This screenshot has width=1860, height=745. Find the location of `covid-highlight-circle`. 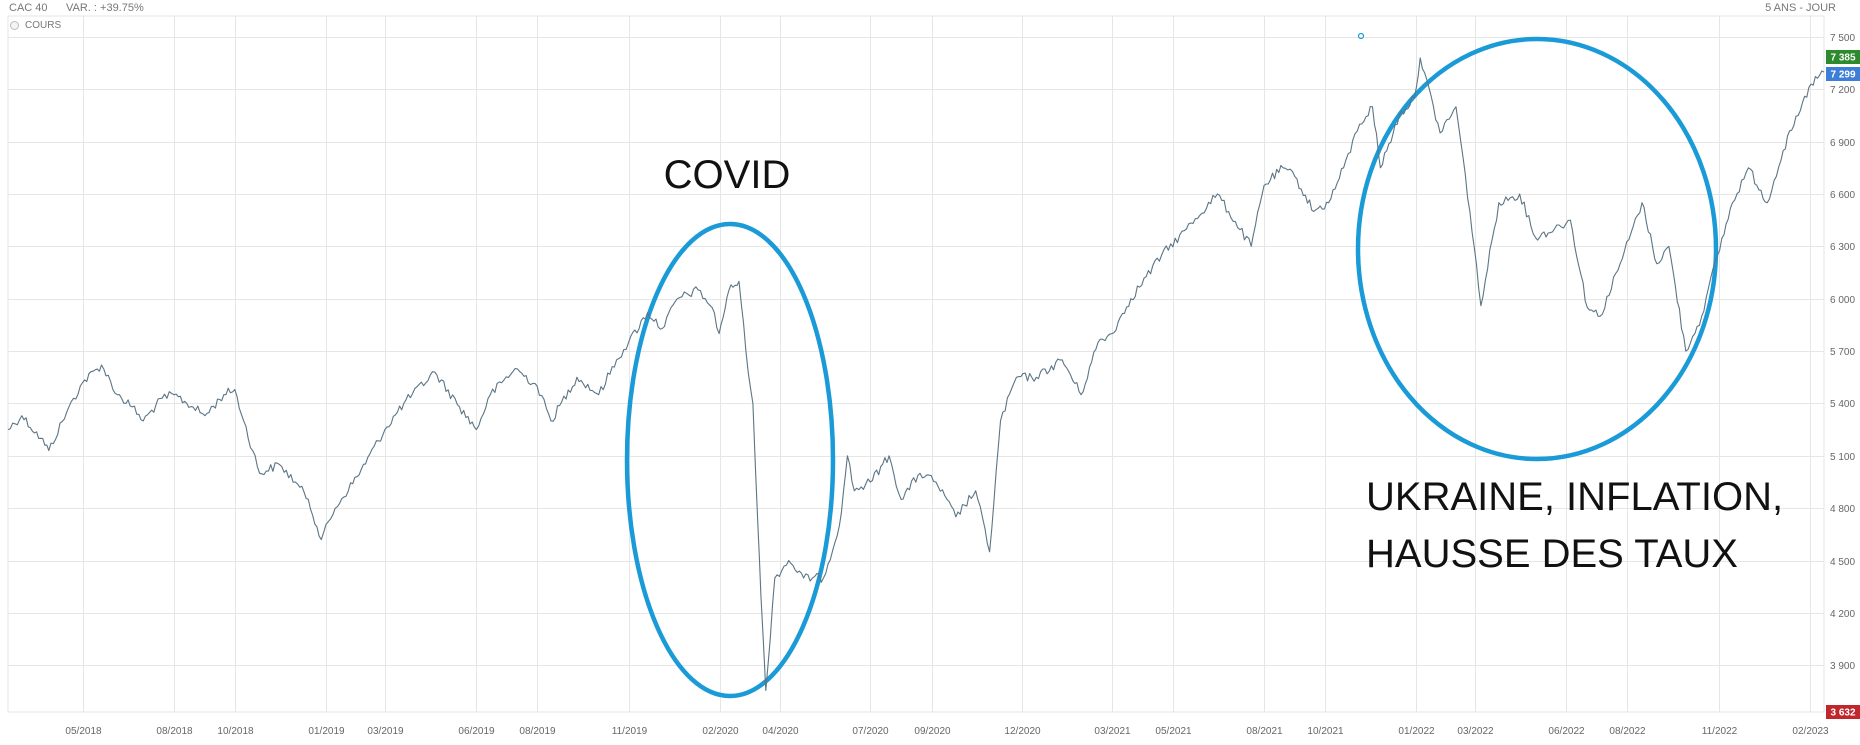

covid-highlight-circle is located at coordinates (730, 460).